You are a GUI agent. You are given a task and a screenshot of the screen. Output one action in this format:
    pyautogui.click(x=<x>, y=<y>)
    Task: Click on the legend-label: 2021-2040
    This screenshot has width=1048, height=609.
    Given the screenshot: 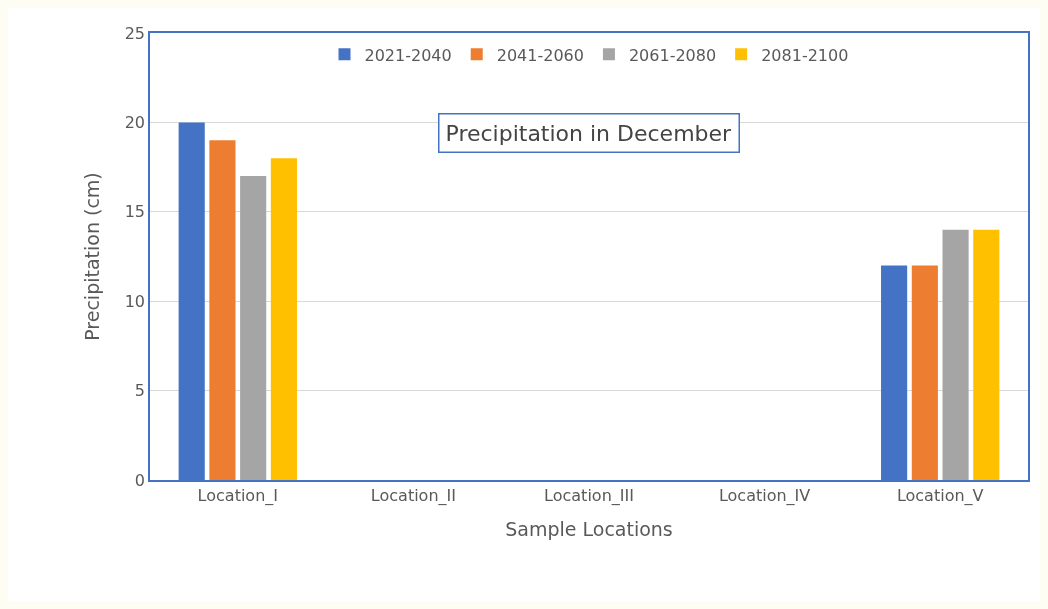 What is the action you would take?
    pyautogui.click(x=408, y=55)
    